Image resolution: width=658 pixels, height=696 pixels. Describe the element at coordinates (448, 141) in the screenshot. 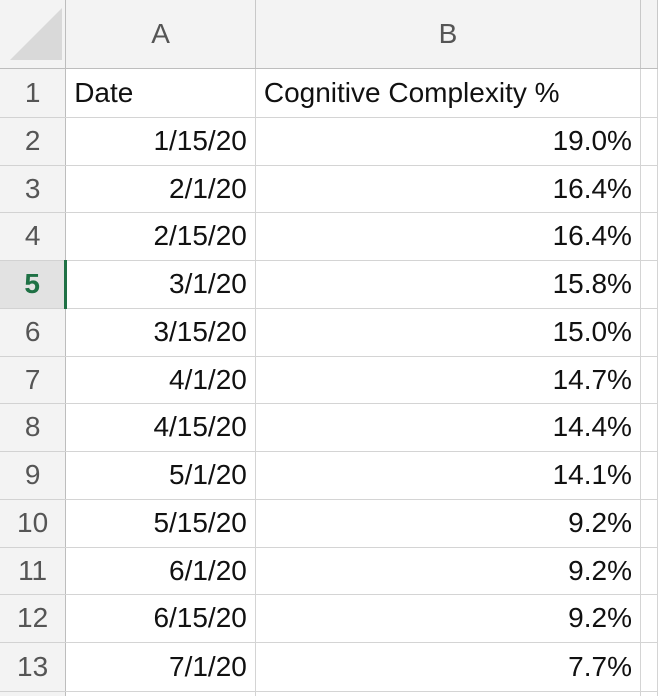

I see `cell-b2: 19.0%` at that location.